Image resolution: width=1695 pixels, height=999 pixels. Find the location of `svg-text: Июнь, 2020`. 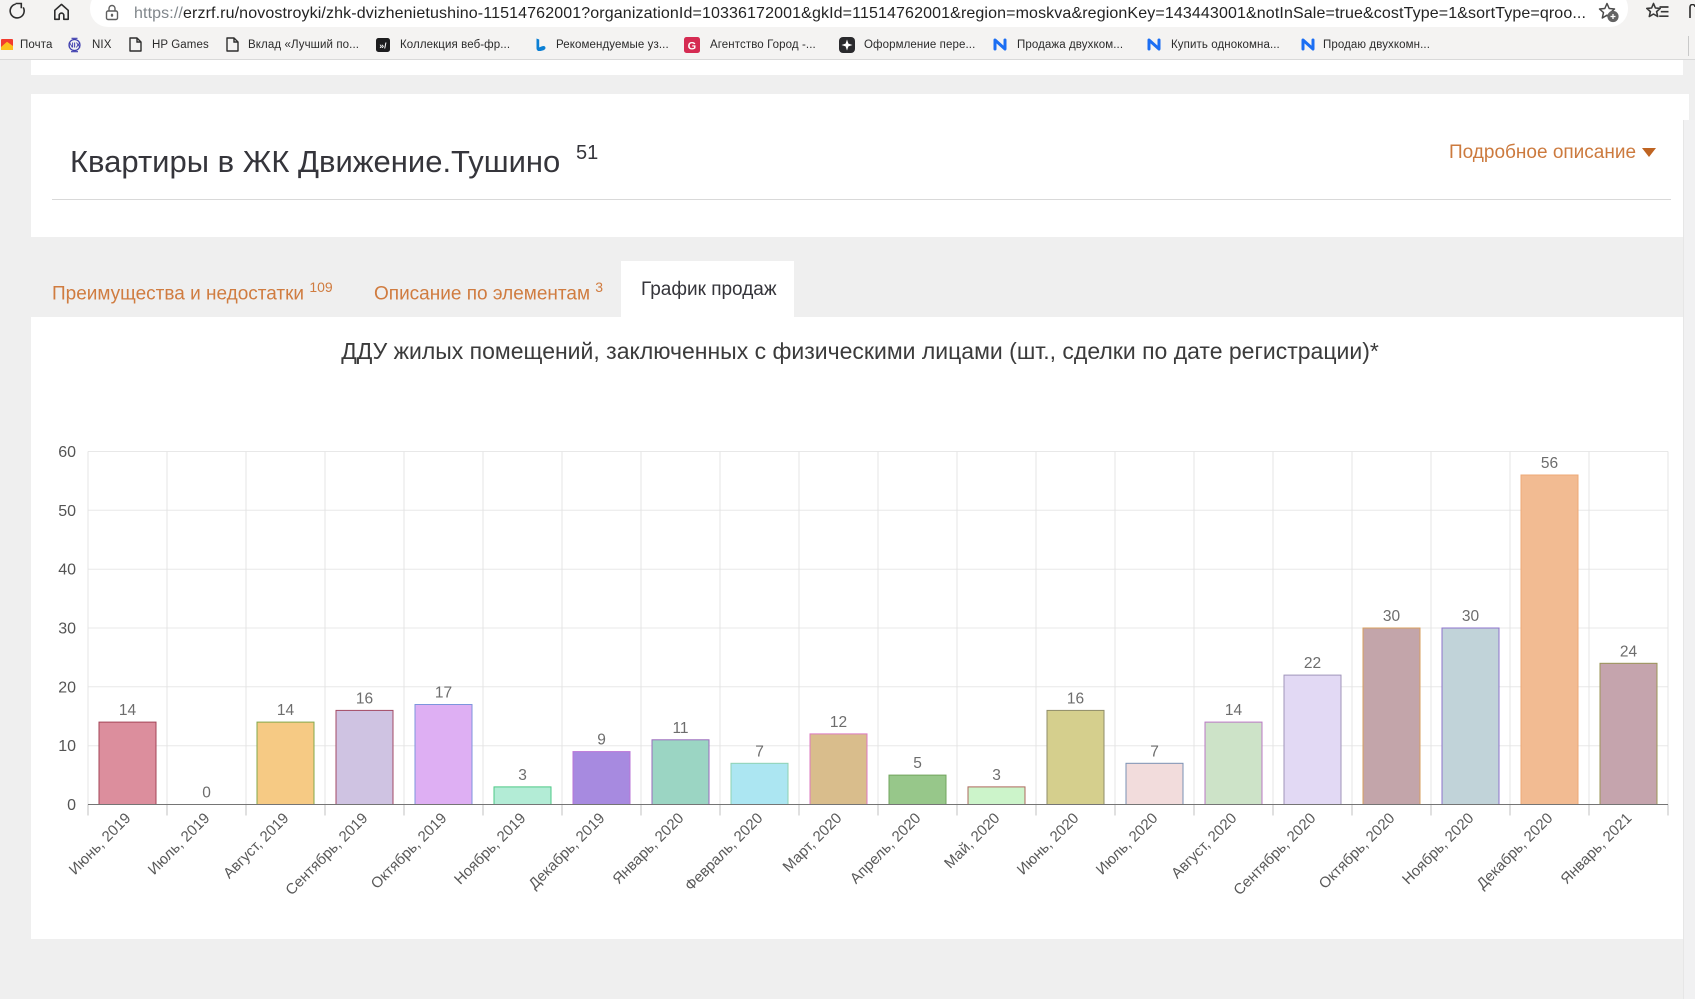

svg-text: Июнь, 2020 is located at coordinates (1048, 844).